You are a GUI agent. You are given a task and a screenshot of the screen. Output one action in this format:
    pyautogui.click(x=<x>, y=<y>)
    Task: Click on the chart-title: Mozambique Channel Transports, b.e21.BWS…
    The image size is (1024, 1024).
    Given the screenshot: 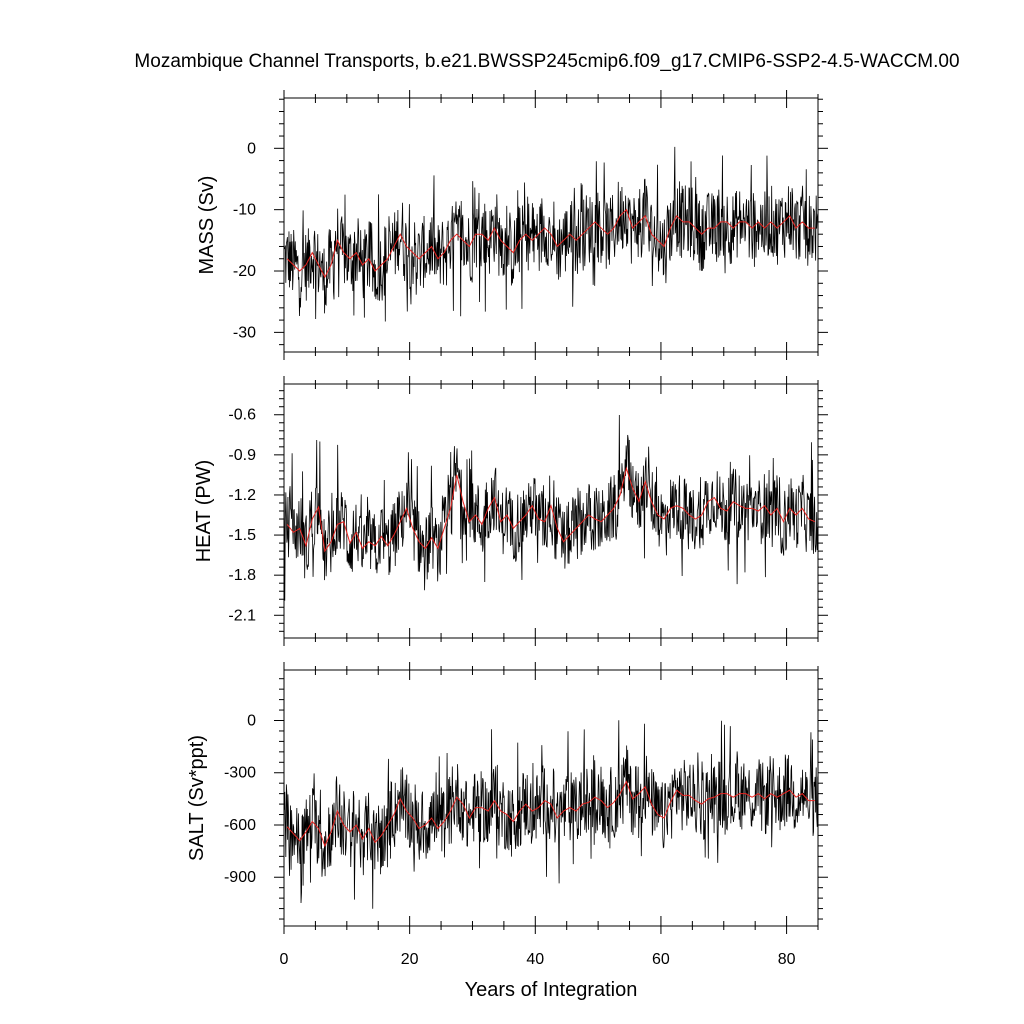 What is the action you would take?
    pyautogui.click(x=546, y=61)
    